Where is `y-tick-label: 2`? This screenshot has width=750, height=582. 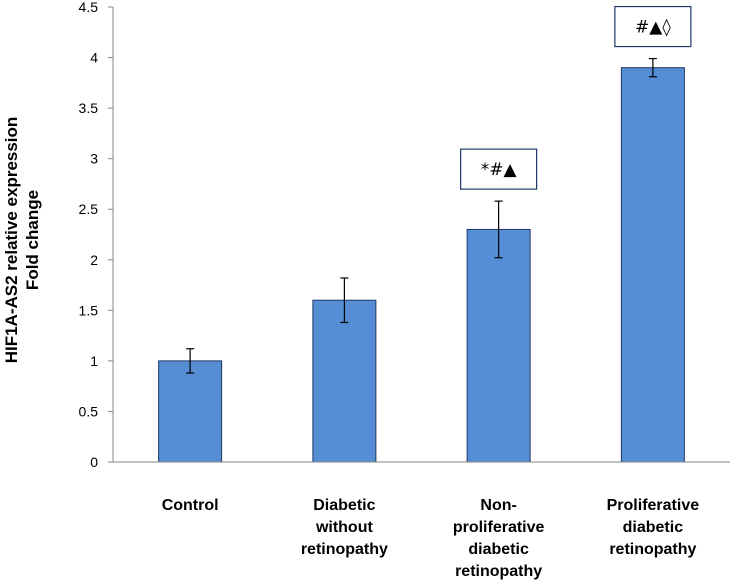
y-tick-label: 2 is located at coordinates (94, 260).